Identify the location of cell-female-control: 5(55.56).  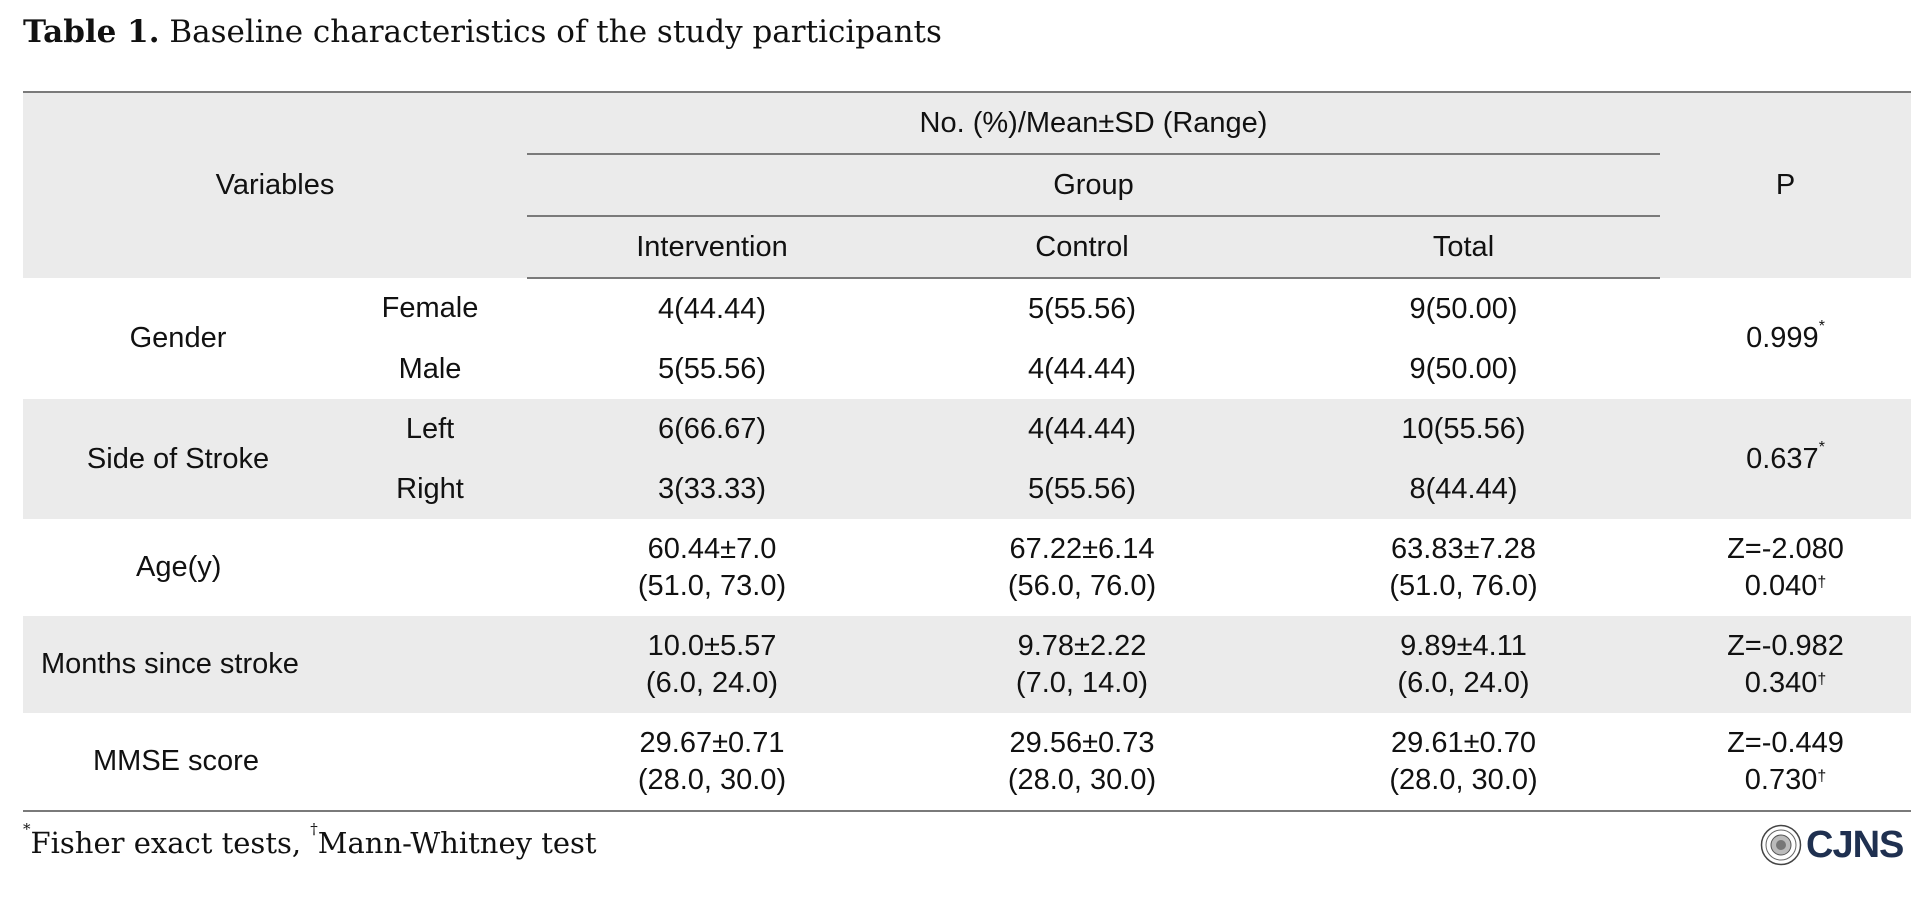
(1081, 308).